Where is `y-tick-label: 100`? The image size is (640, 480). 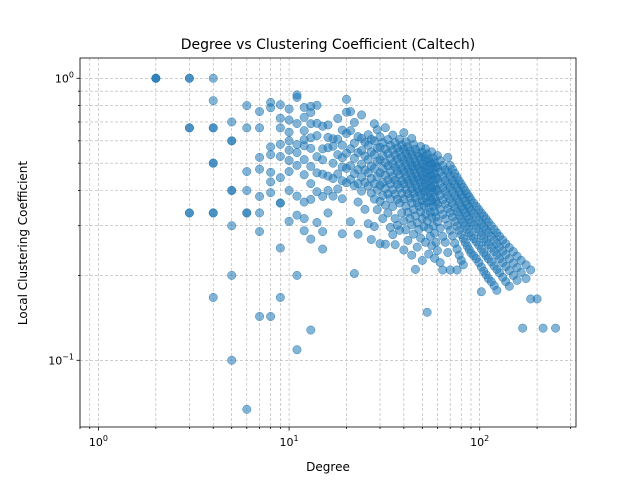
y-tick-label: 100 is located at coordinates (64, 77).